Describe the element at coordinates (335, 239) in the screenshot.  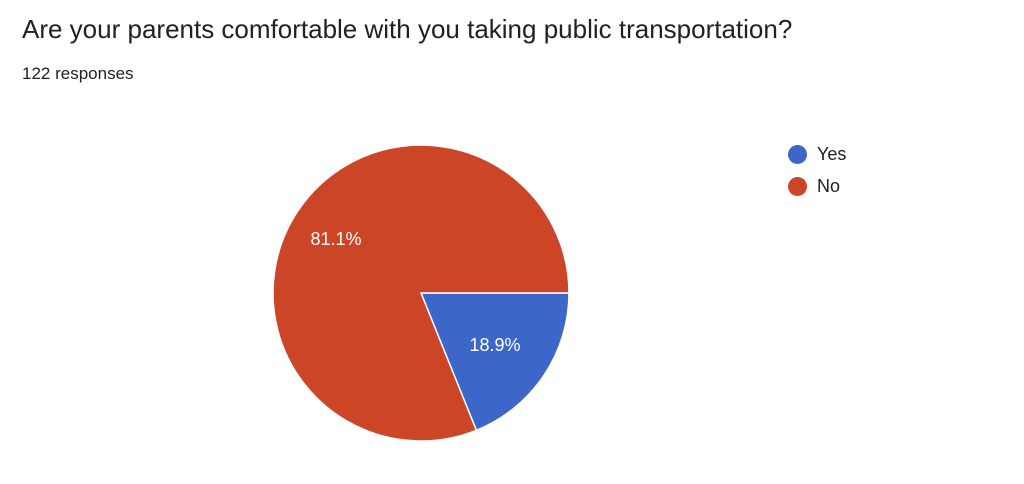
I see `pie-label-no: 81.1%` at that location.